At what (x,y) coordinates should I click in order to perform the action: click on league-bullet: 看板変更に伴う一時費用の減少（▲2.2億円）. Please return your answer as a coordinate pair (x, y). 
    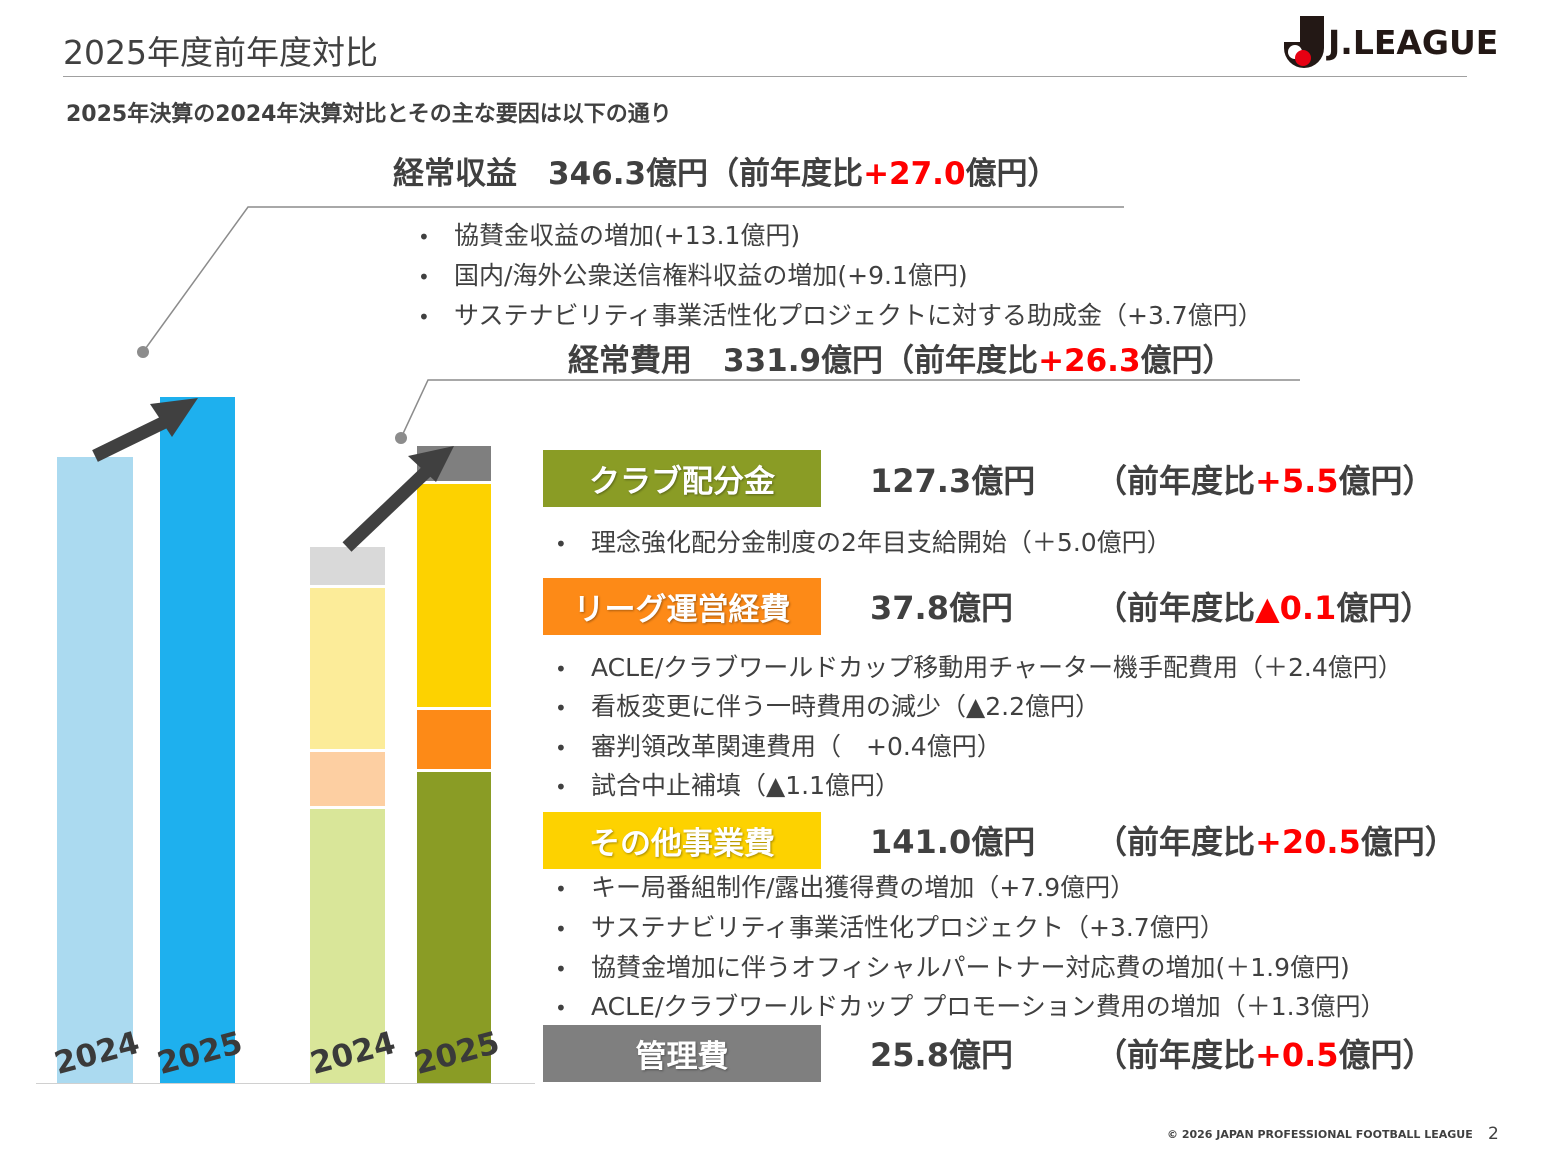
    Looking at the image, I should click on (827, 705).